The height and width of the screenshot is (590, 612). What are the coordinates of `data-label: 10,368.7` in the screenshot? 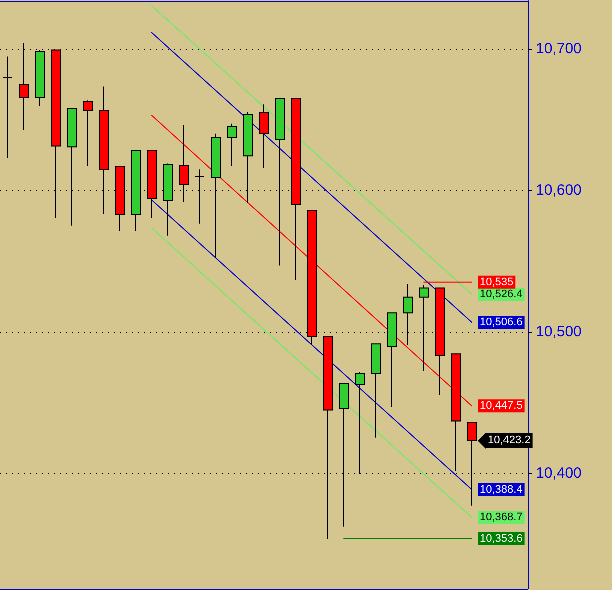 It's located at (501, 518).